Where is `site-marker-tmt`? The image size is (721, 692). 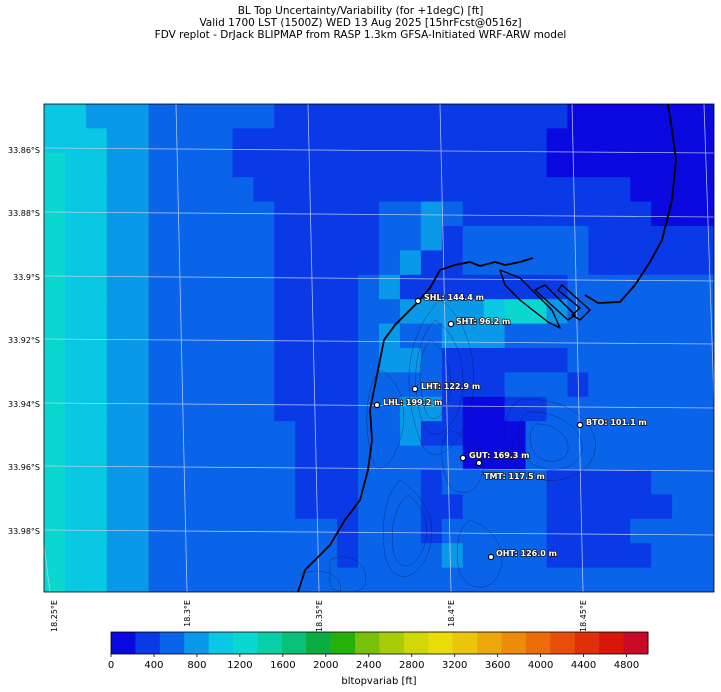
site-marker-tmt is located at coordinates (479, 463).